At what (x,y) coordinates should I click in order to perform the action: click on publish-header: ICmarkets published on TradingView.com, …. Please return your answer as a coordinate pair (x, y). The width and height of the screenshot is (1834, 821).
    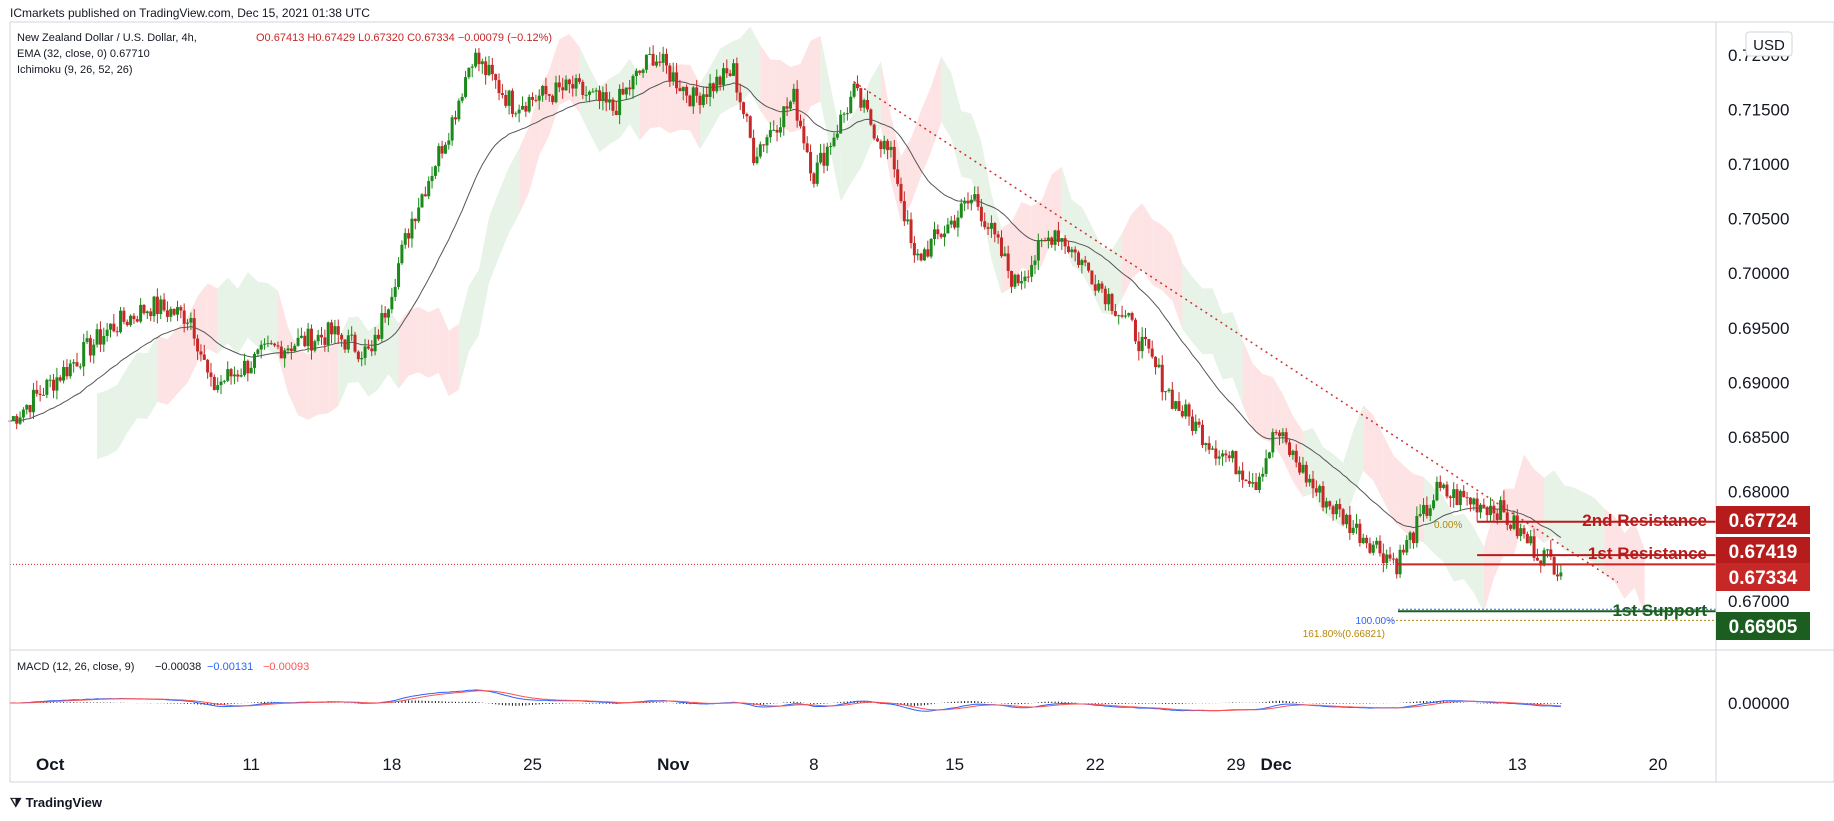
    Looking at the image, I should click on (190, 13).